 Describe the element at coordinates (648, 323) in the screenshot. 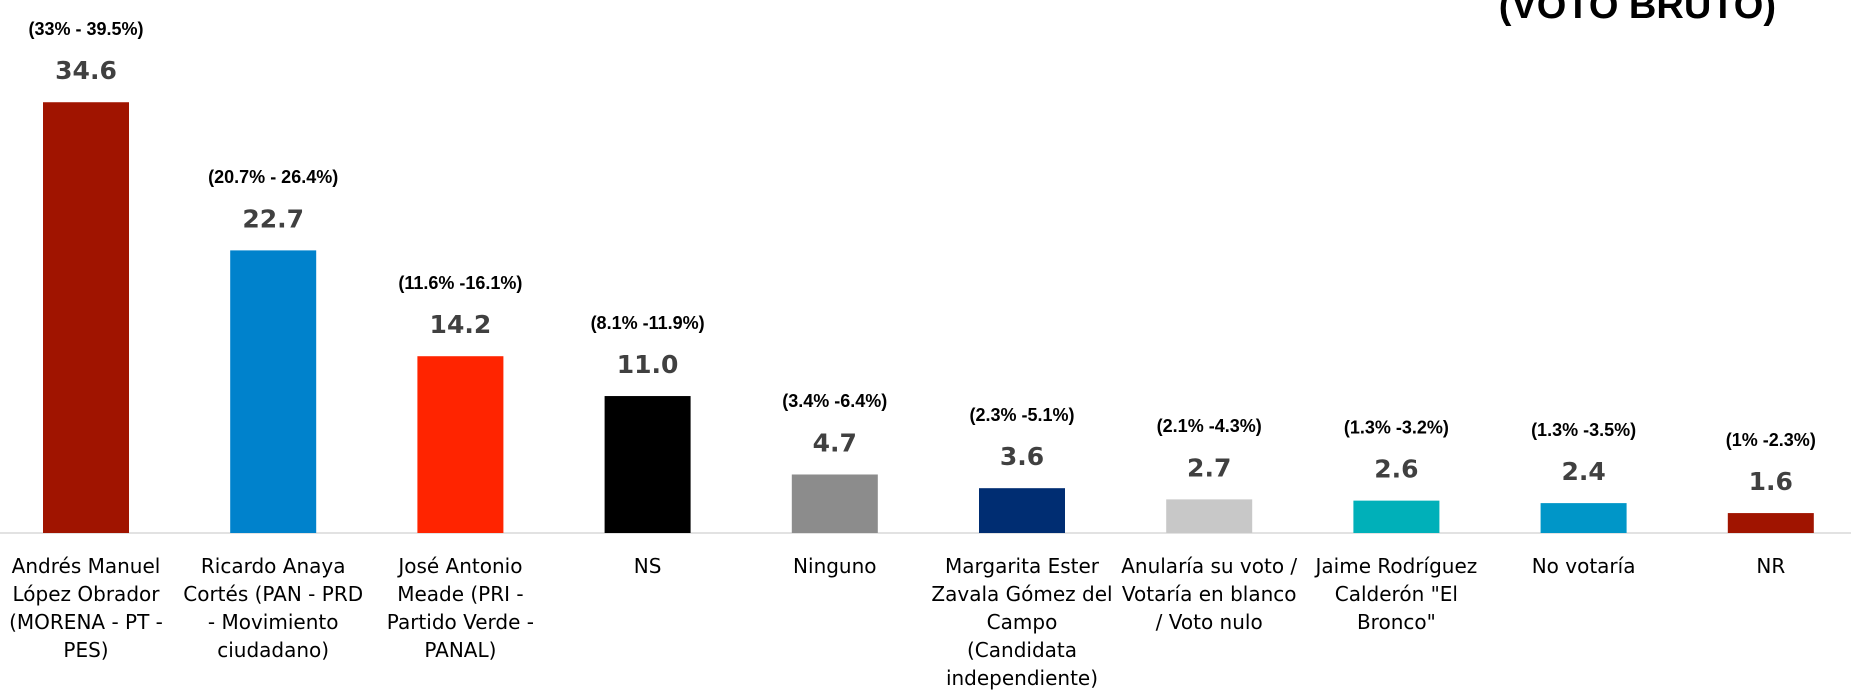

I see `interval-label: (8.1% -11.9%)` at that location.